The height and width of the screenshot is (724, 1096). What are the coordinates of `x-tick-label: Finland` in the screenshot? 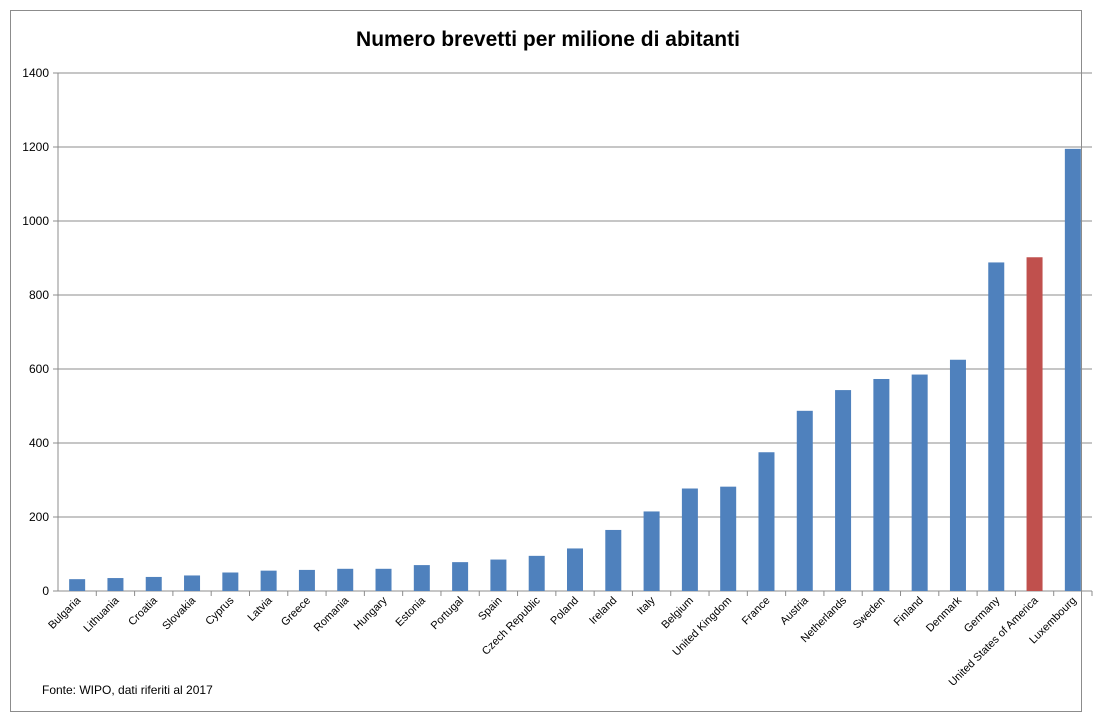 It's located at (909, 612).